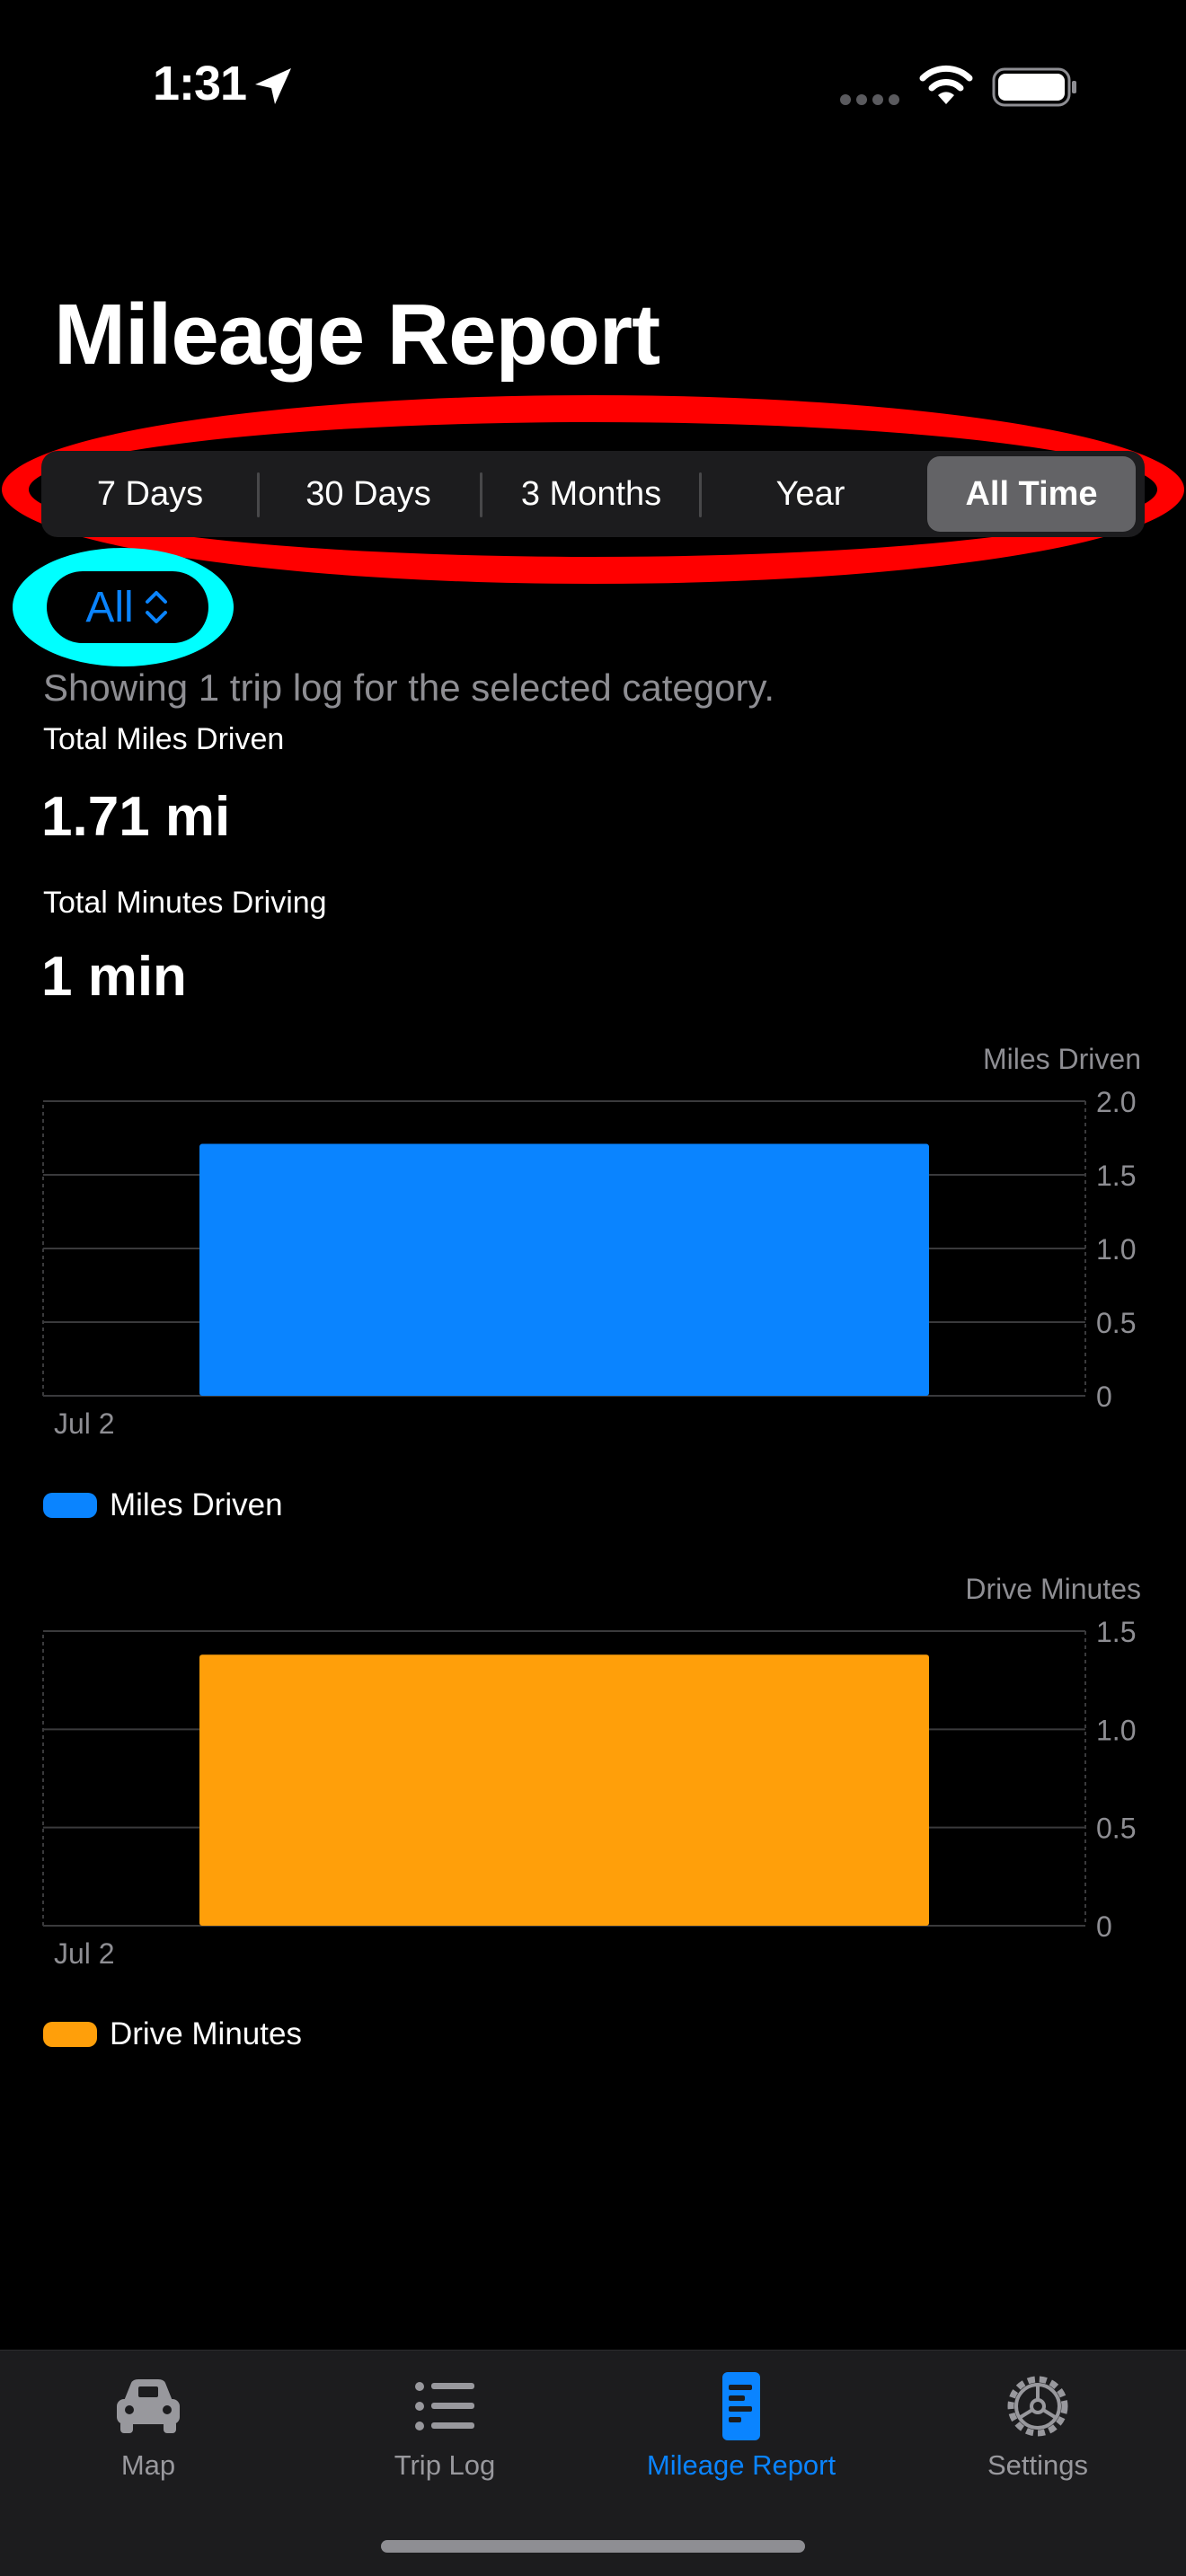 The height and width of the screenshot is (2576, 1186). What do you see at coordinates (444, 2436) in the screenshot?
I see `tab-trip-log: Trip Log` at bounding box center [444, 2436].